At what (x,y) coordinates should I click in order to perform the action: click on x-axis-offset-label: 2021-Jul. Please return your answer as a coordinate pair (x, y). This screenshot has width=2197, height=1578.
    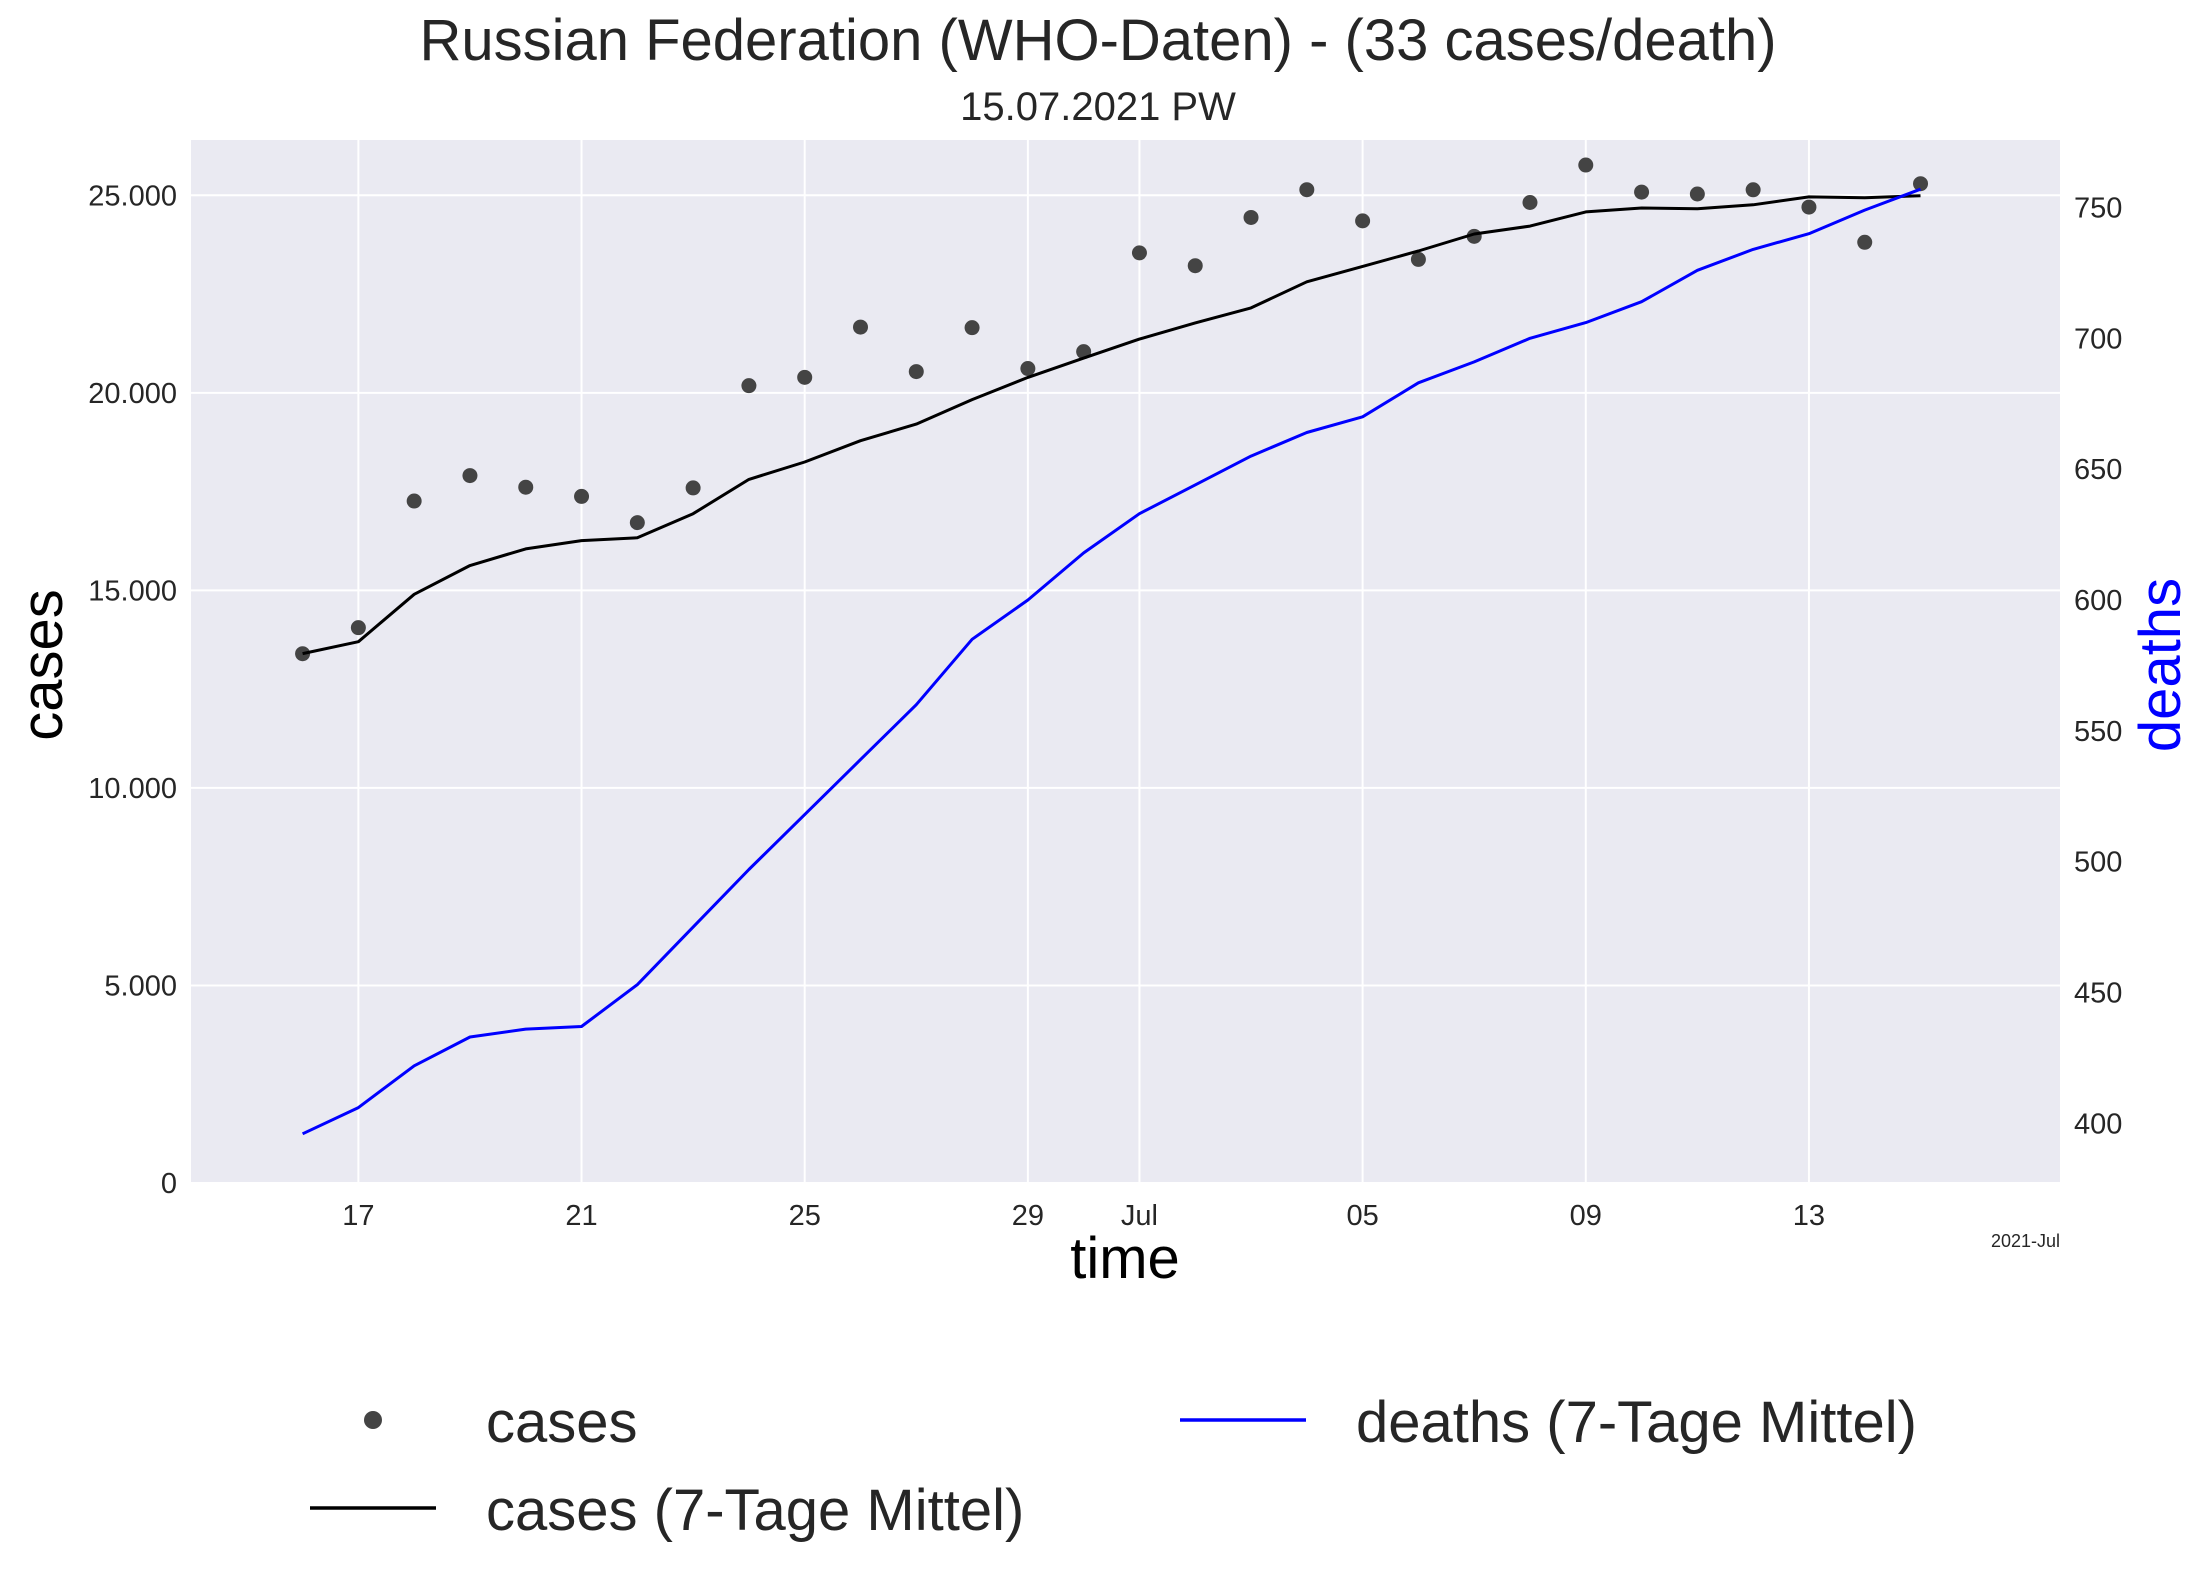
    Looking at the image, I should click on (2025, 1241).